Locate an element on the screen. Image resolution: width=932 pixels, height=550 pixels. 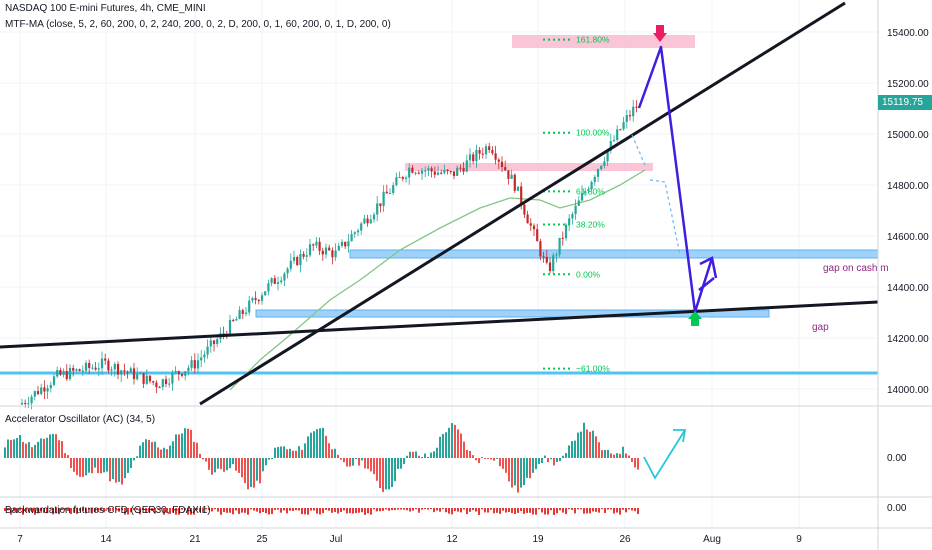
bw-zero-label: 0.00 is located at coordinates (897, 508).